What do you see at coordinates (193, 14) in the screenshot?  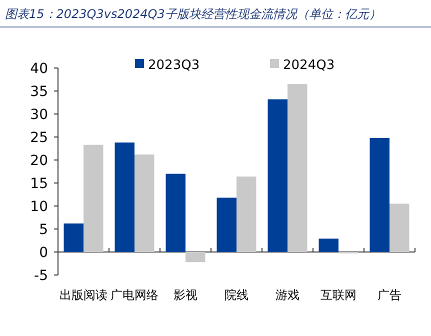 I see `chart-title: 图表15：2023Q3vs2024Q3子版块经营性现金流情况（单位：亿元）` at bounding box center [193, 14].